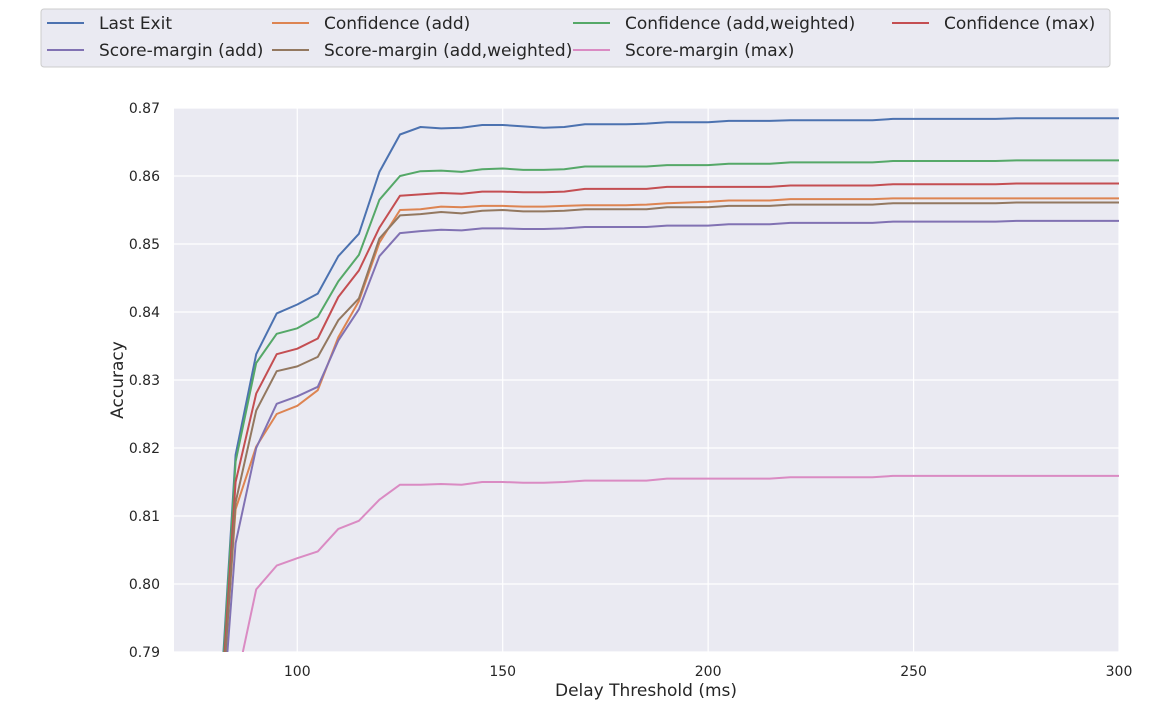 The width and height of the screenshot is (1152, 720). Describe the element at coordinates (448, 51) in the screenshot. I see `legend-label: Score-margin (add,weighted)` at that location.